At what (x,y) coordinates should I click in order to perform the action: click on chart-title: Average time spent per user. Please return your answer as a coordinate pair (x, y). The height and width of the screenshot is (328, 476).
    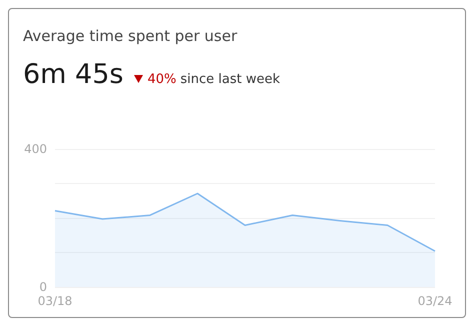
    Looking at the image, I should click on (130, 36).